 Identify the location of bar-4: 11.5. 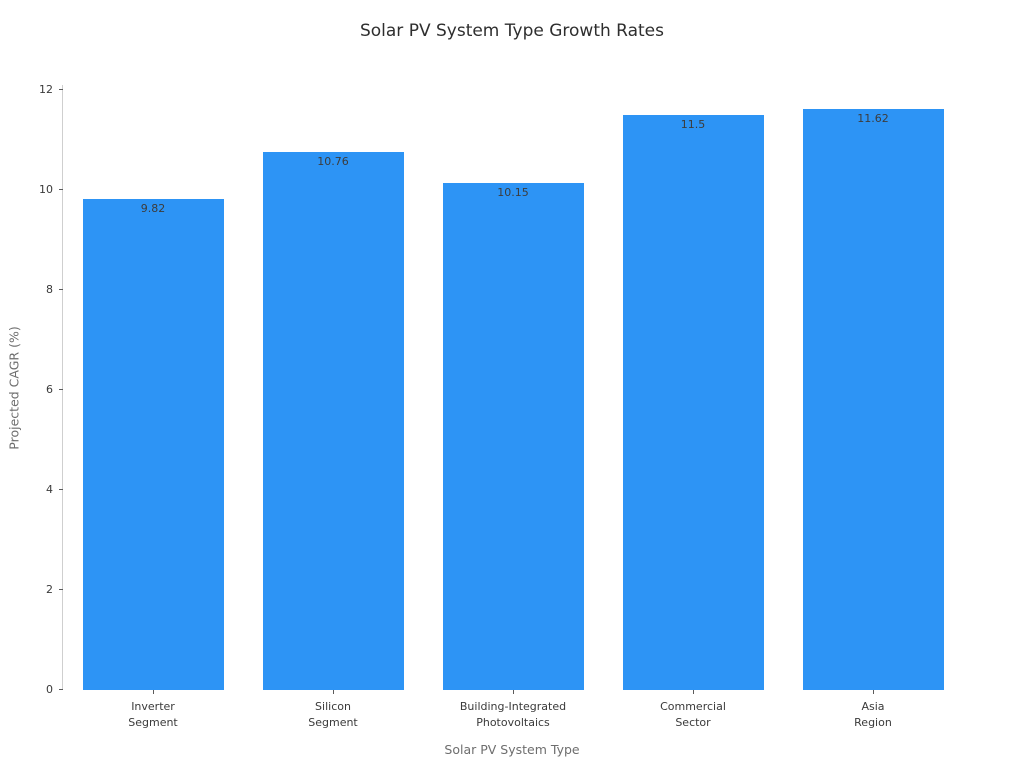
(693, 402).